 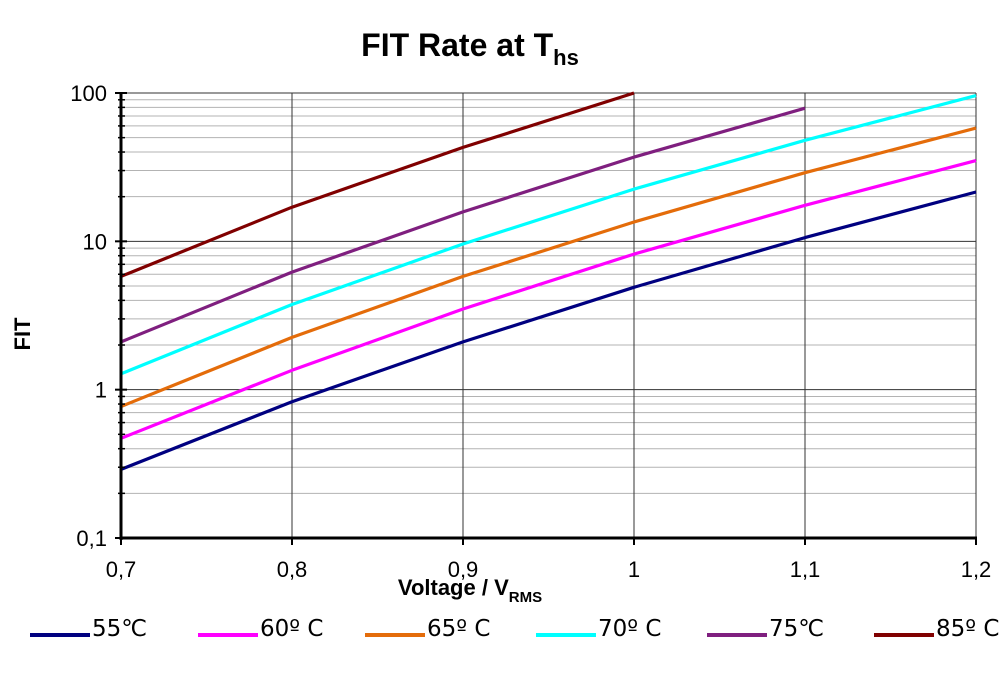 I want to click on y-tick-label: 10, so click(x=95, y=241).